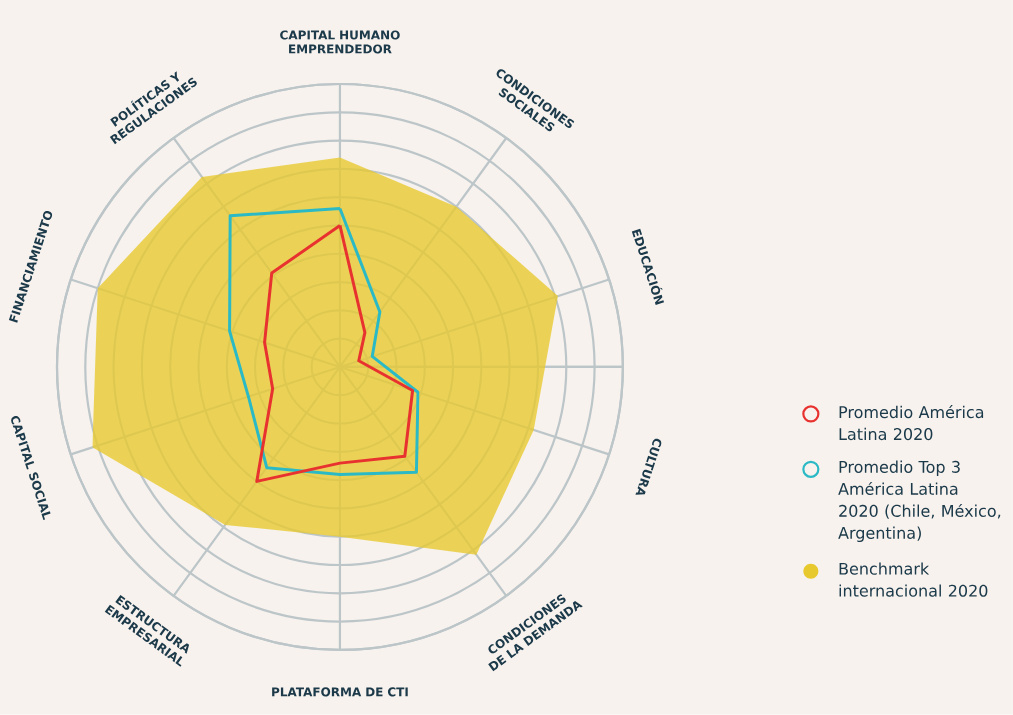 The image size is (1013, 715). I want to click on spoke-label: PLATAFORMA DE CTI, so click(340, 692).